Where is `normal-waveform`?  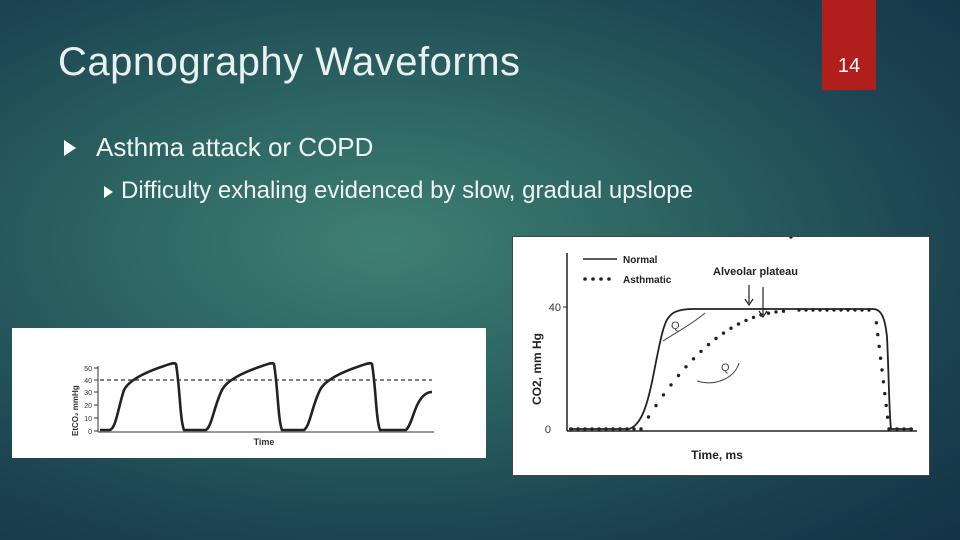
normal-waveform is located at coordinates (741, 369).